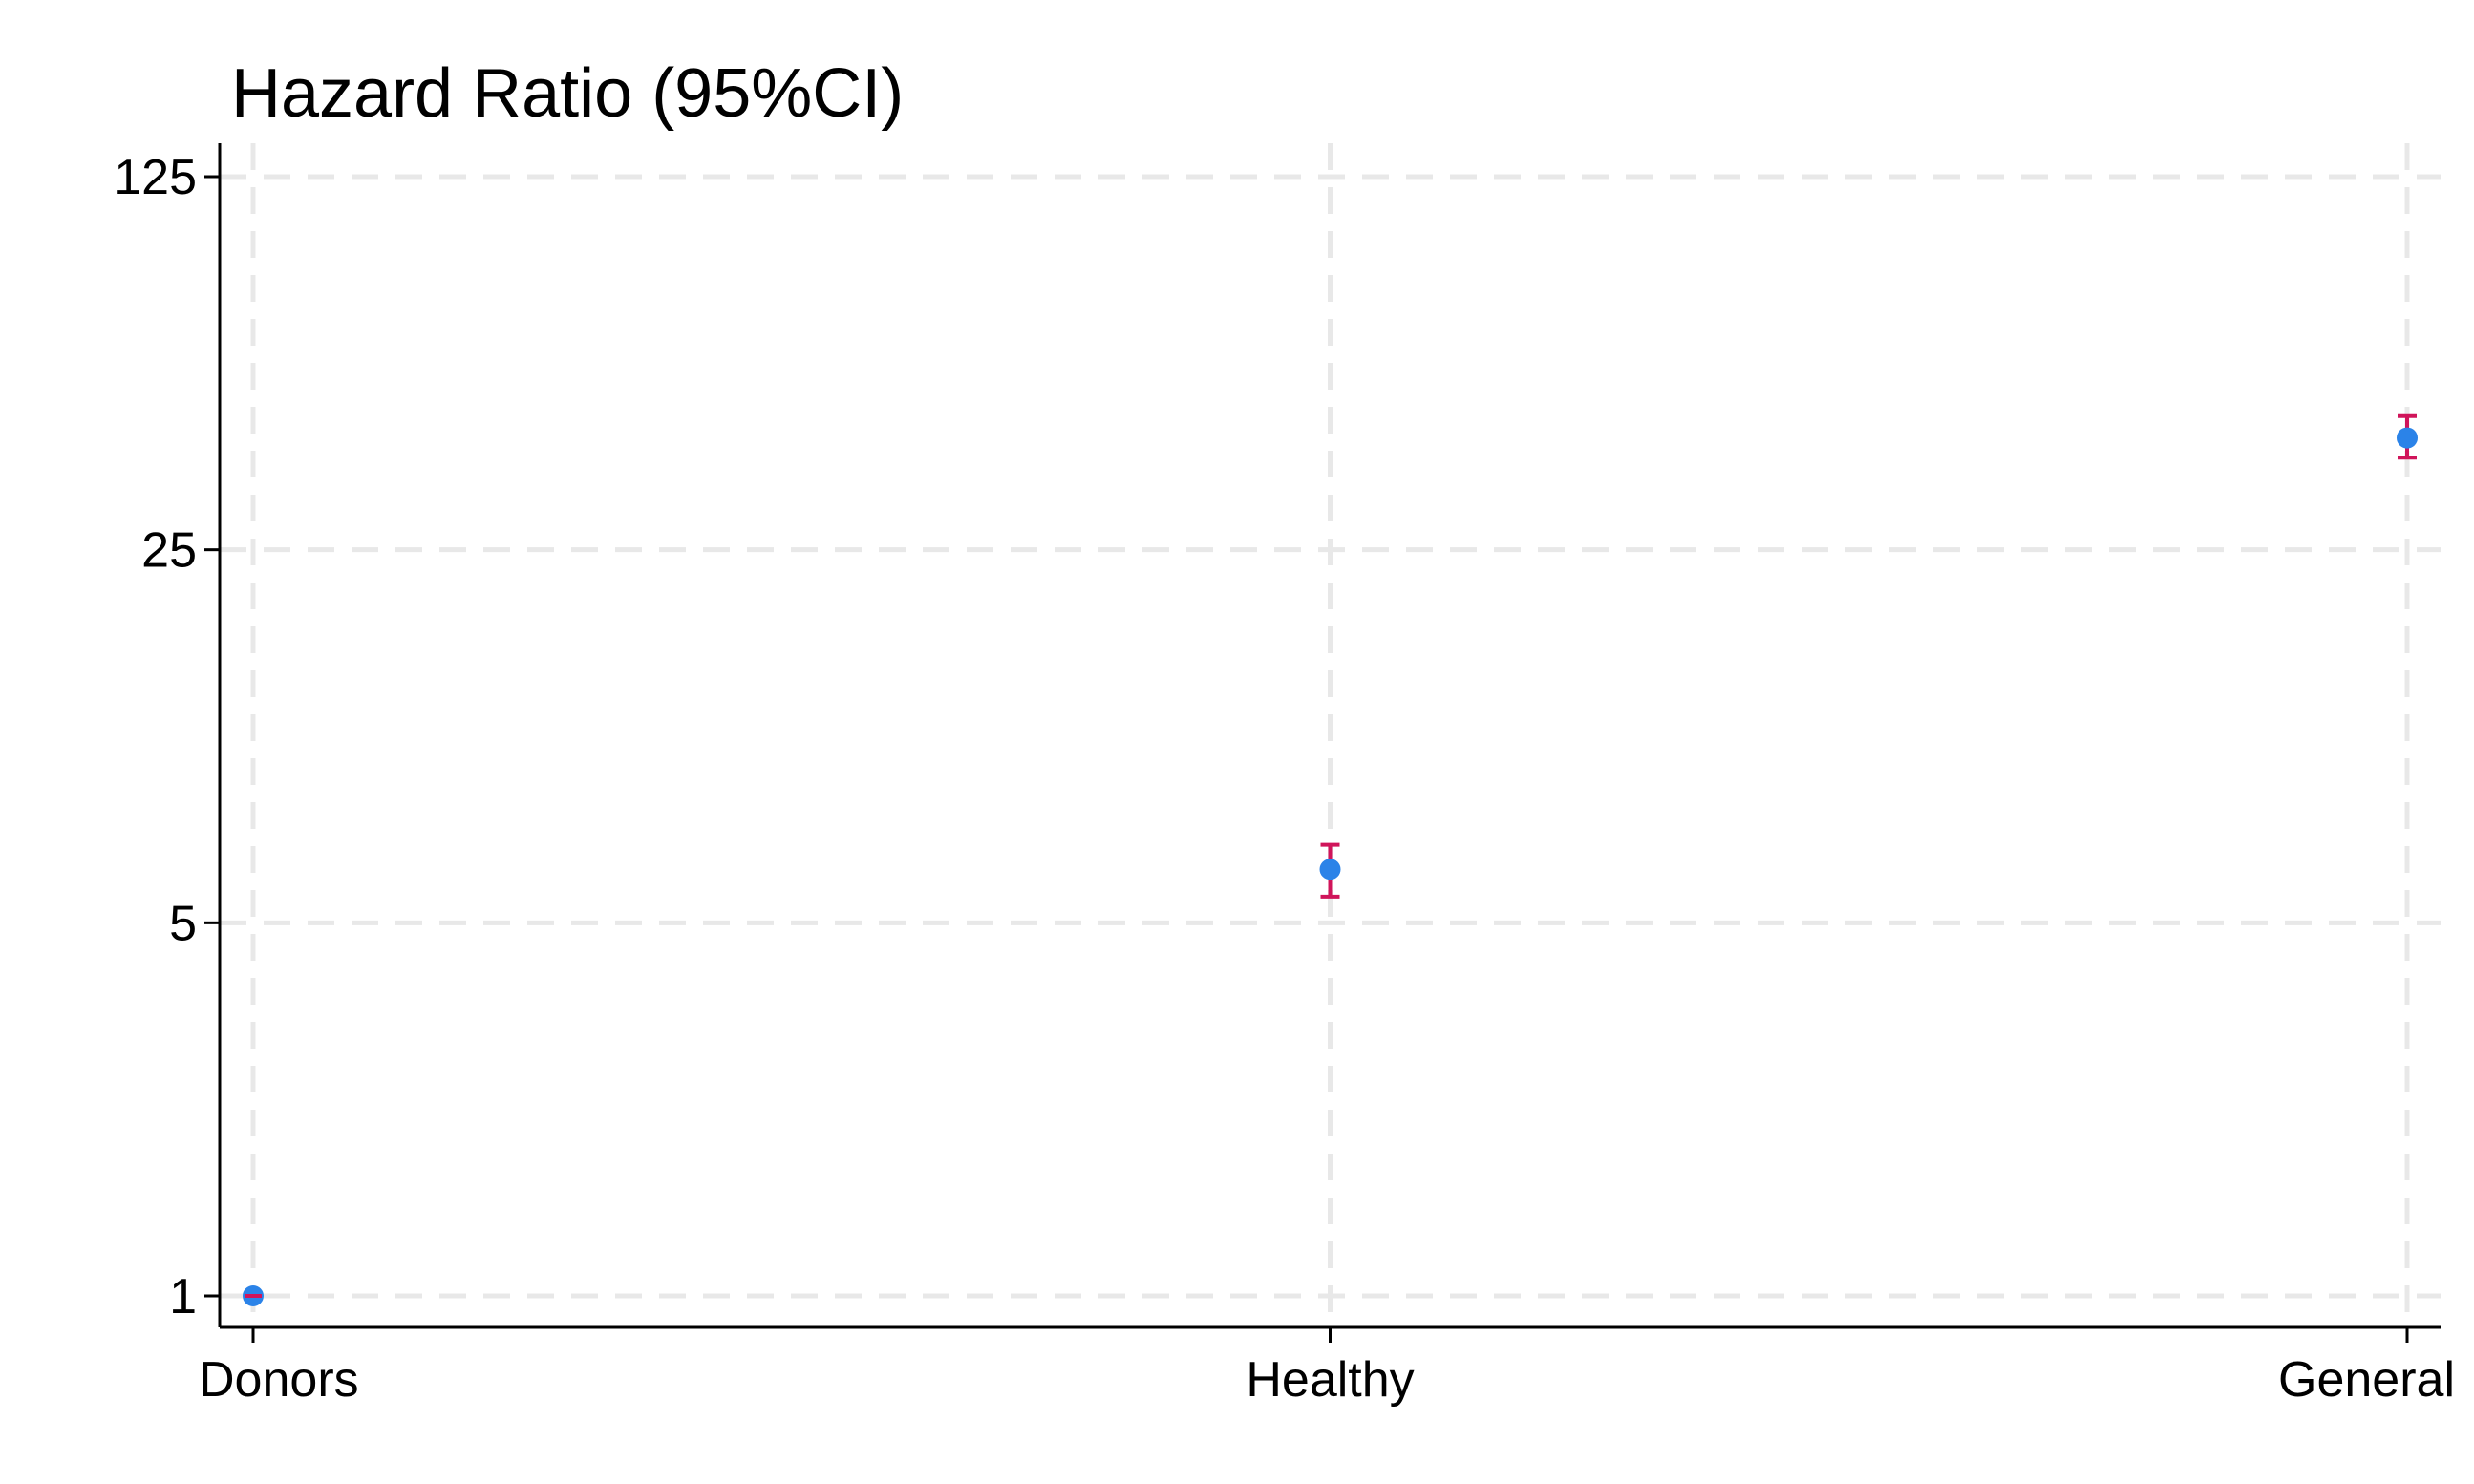  I want to click on x-tick-label: Donors, so click(279, 1380).